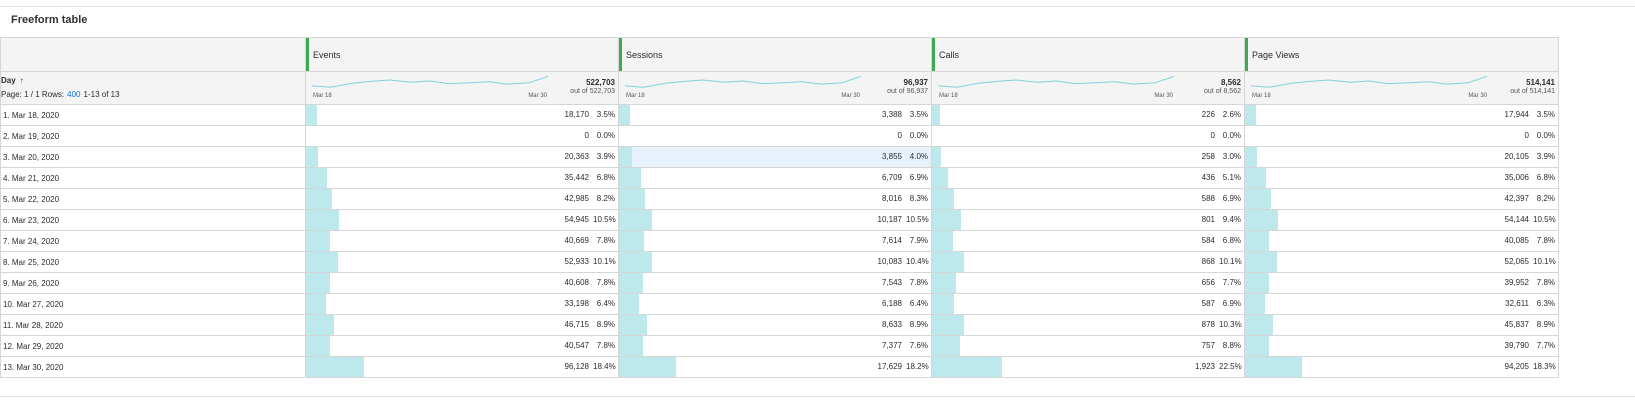 The height and width of the screenshot is (417, 1635). What do you see at coordinates (775, 262) in the screenshot?
I see `metric-cell: 10,083 10.4%` at bounding box center [775, 262].